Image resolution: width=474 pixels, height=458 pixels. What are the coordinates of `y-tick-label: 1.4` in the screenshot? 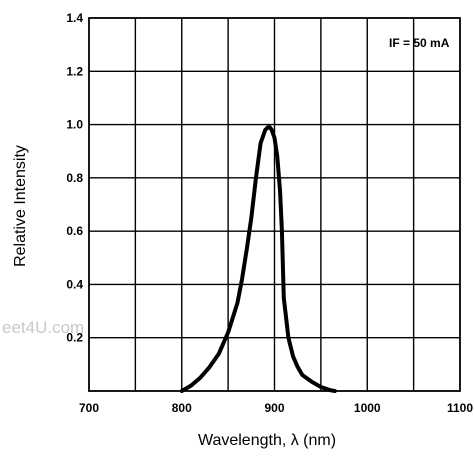 It's located at (74, 18).